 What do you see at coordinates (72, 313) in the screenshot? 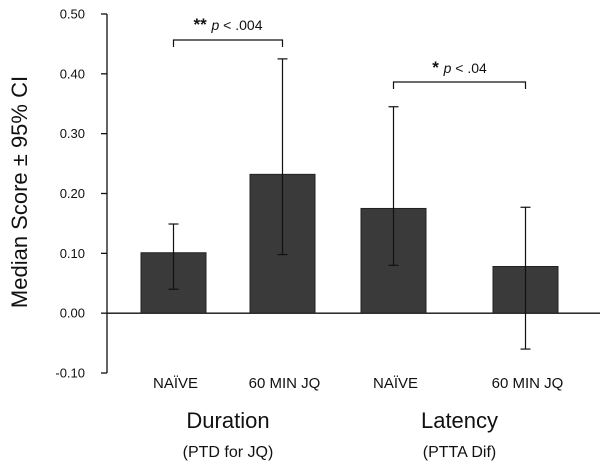
I see `y-tick-label: 0.00` at bounding box center [72, 313].